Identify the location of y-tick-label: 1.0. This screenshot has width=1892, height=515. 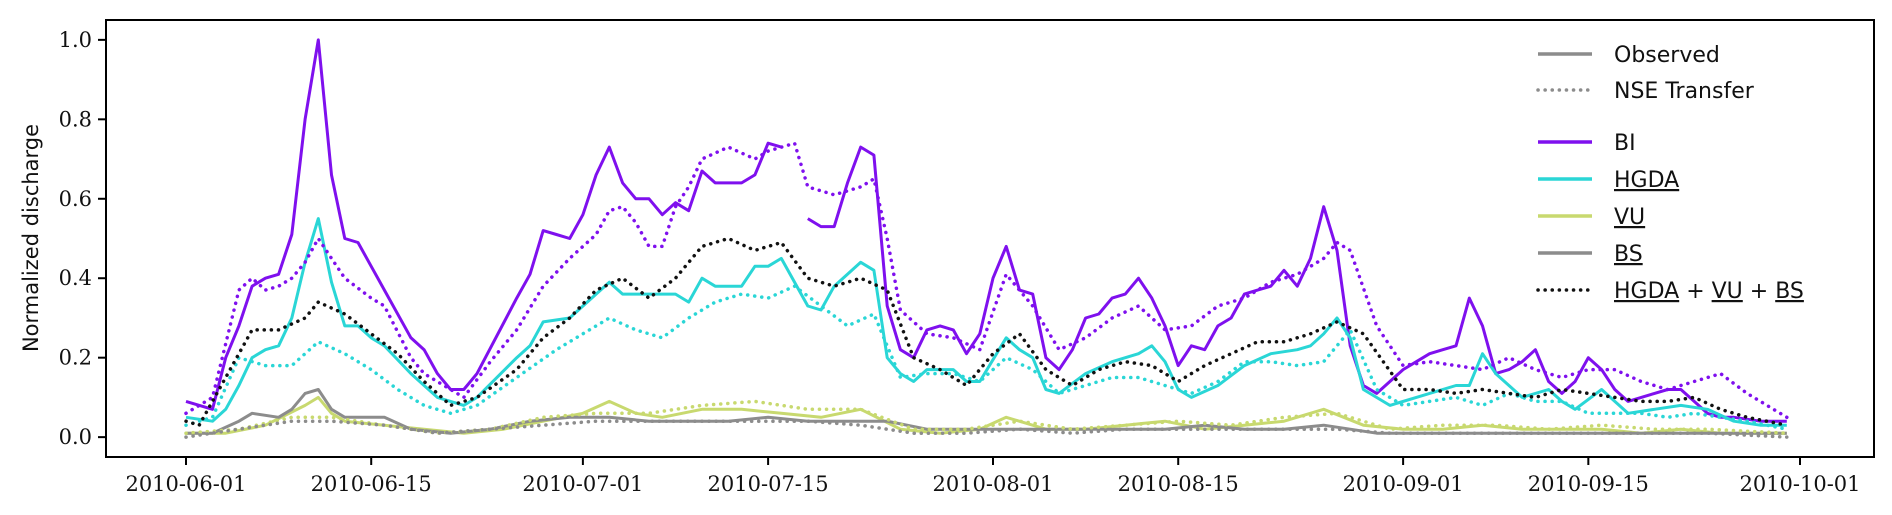
(75, 40).